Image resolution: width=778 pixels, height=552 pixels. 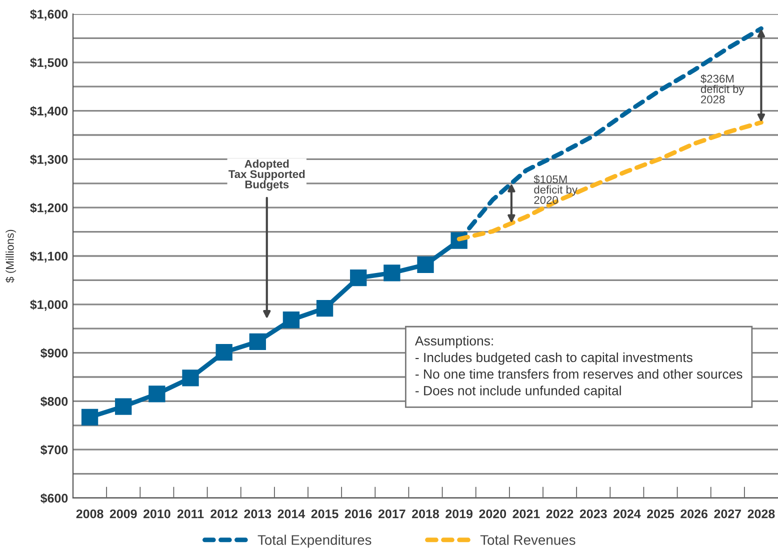 What do you see at coordinates (224, 513) in the screenshot?
I see `x-tick-label: 2012` at bounding box center [224, 513].